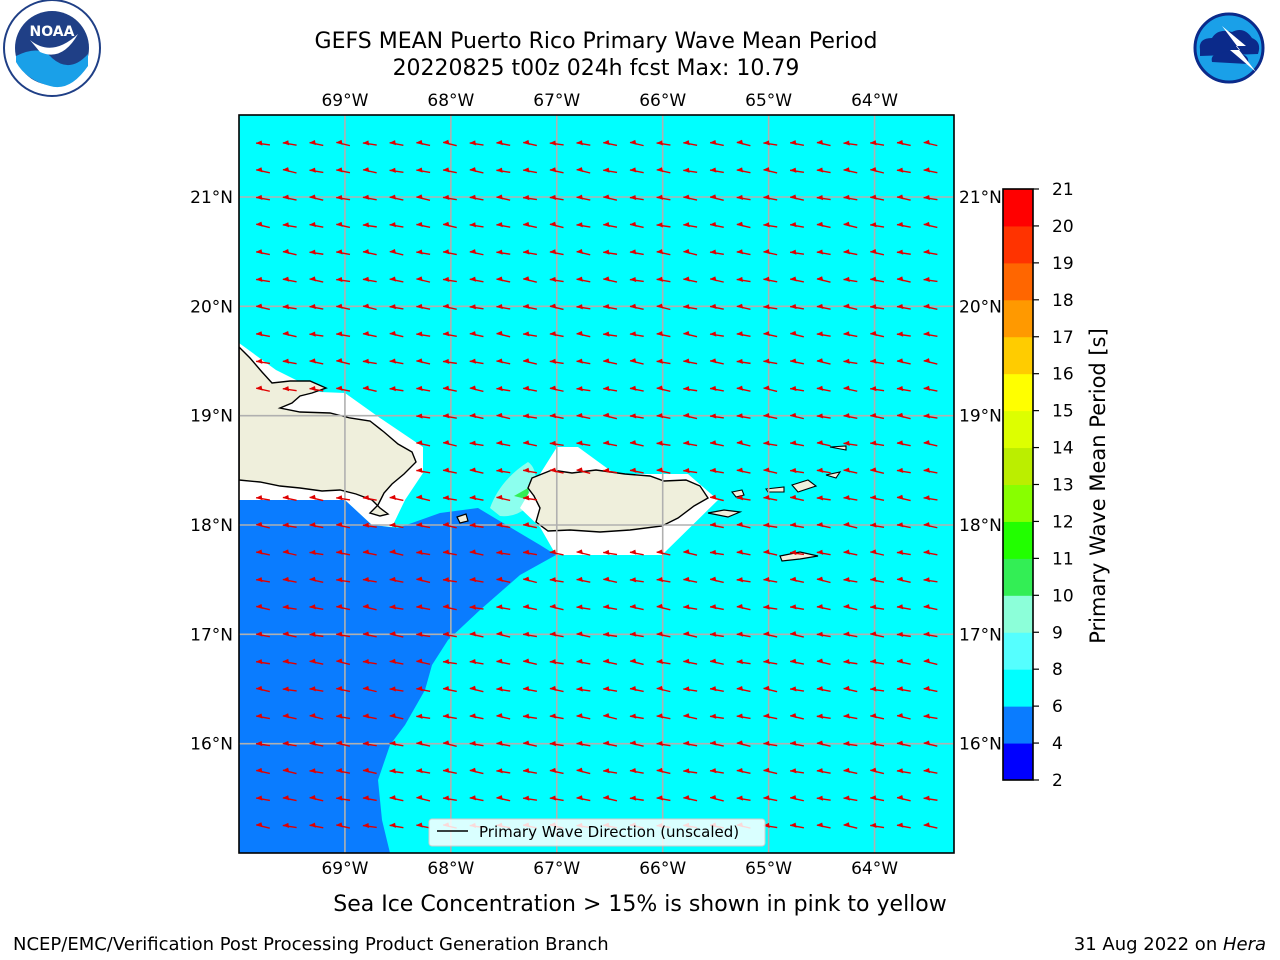 Image resolution: width=1280 pixels, height=960 pixels. I want to click on colorbar-tick-label: 10, so click(1063, 596).